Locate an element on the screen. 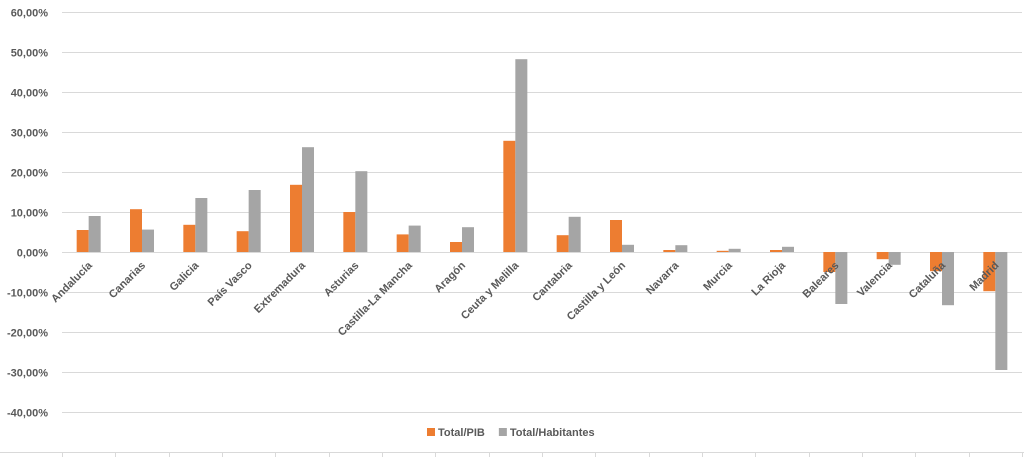 Image resolution: width=1024 pixels, height=457 pixels. y-tick-label: 60,00% is located at coordinates (30, 14).